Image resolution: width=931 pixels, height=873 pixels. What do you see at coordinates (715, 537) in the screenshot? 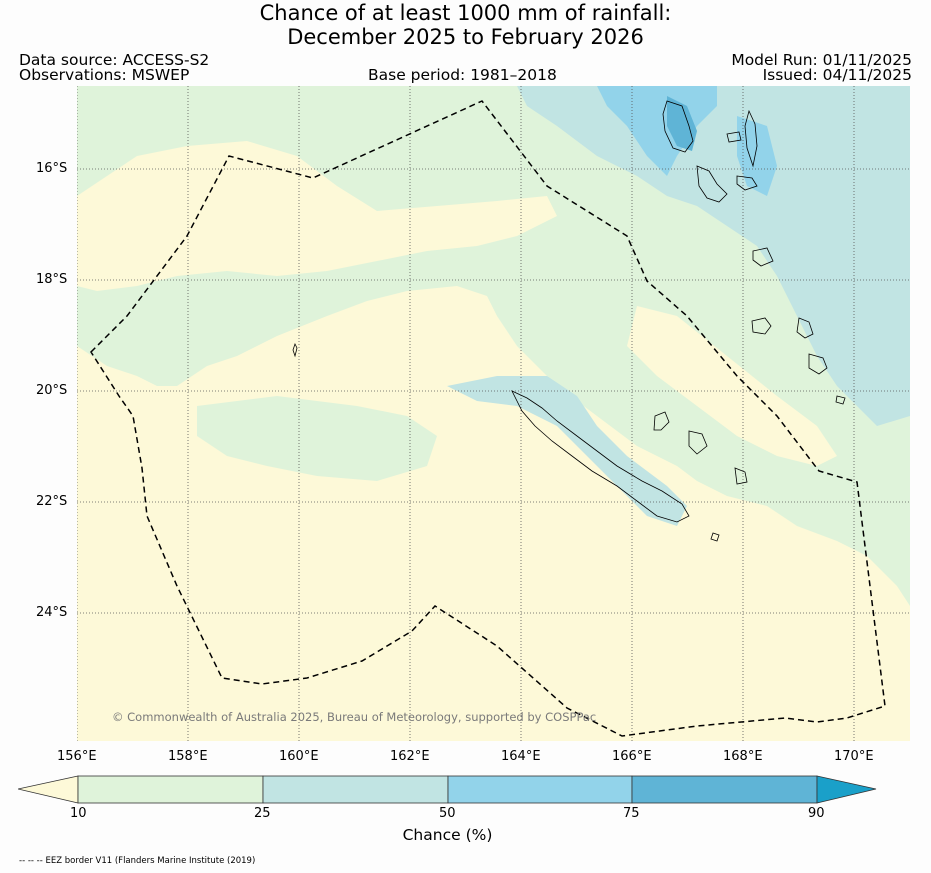
I see `isle-of-pines` at bounding box center [715, 537].